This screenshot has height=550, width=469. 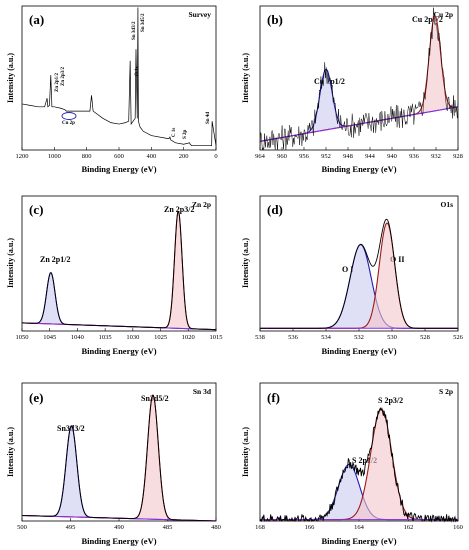 What do you see at coordinates (36, 19) in the screenshot?
I see `panel-label-a: (a)` at bounding box center [36, 19].